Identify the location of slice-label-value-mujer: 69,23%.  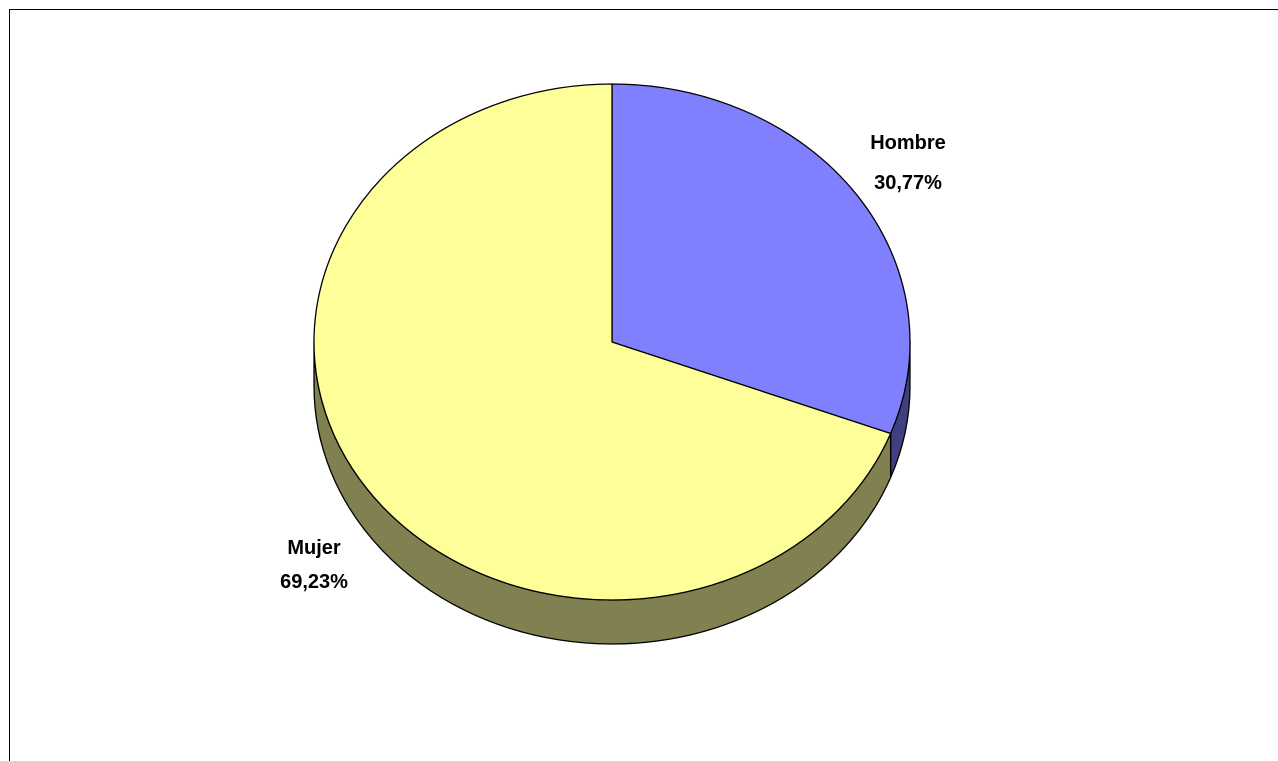
(314, 582).